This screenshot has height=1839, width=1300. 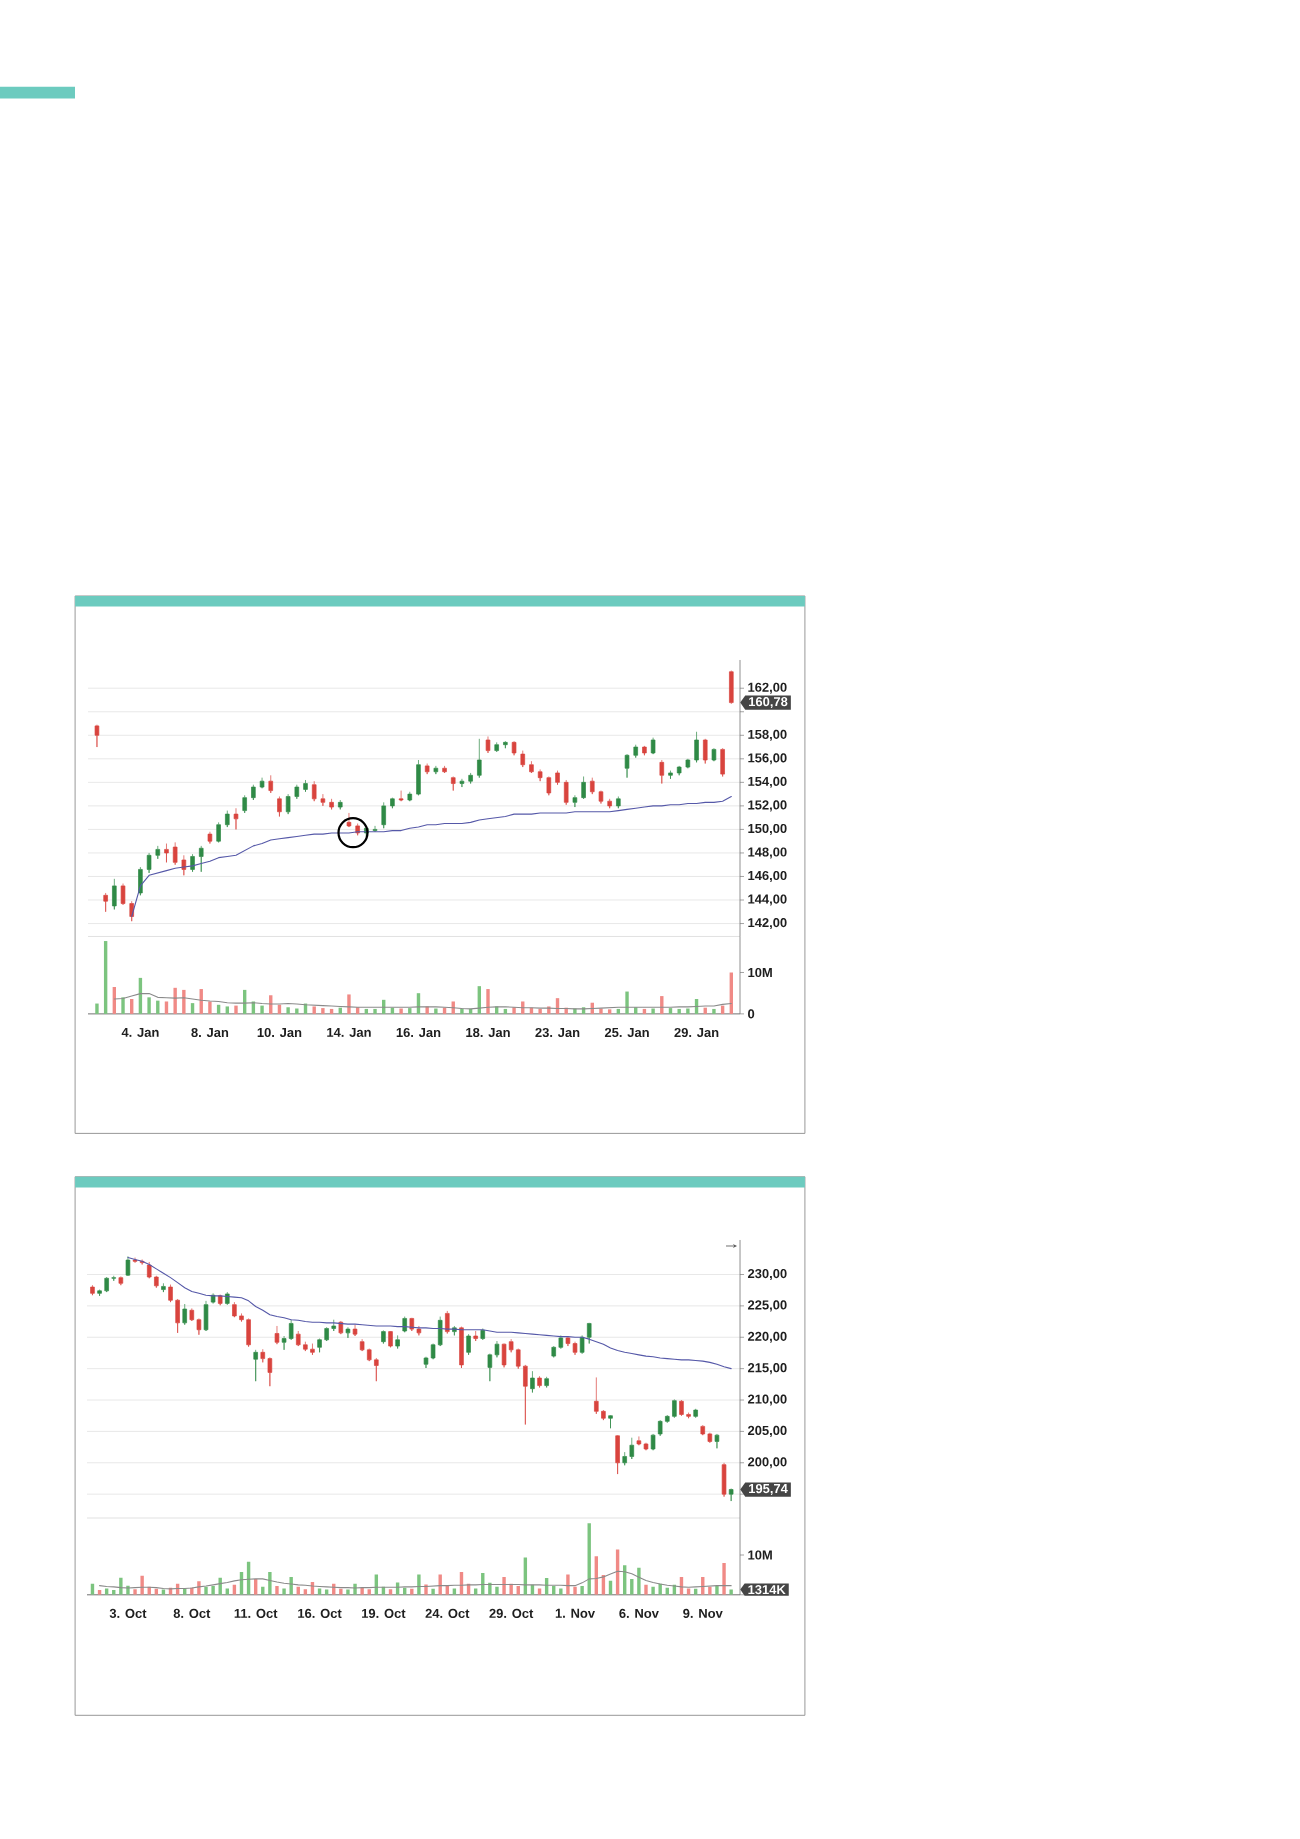 I want to click on x-tick-label: 16. Jan, so click(x=418, y=1032).